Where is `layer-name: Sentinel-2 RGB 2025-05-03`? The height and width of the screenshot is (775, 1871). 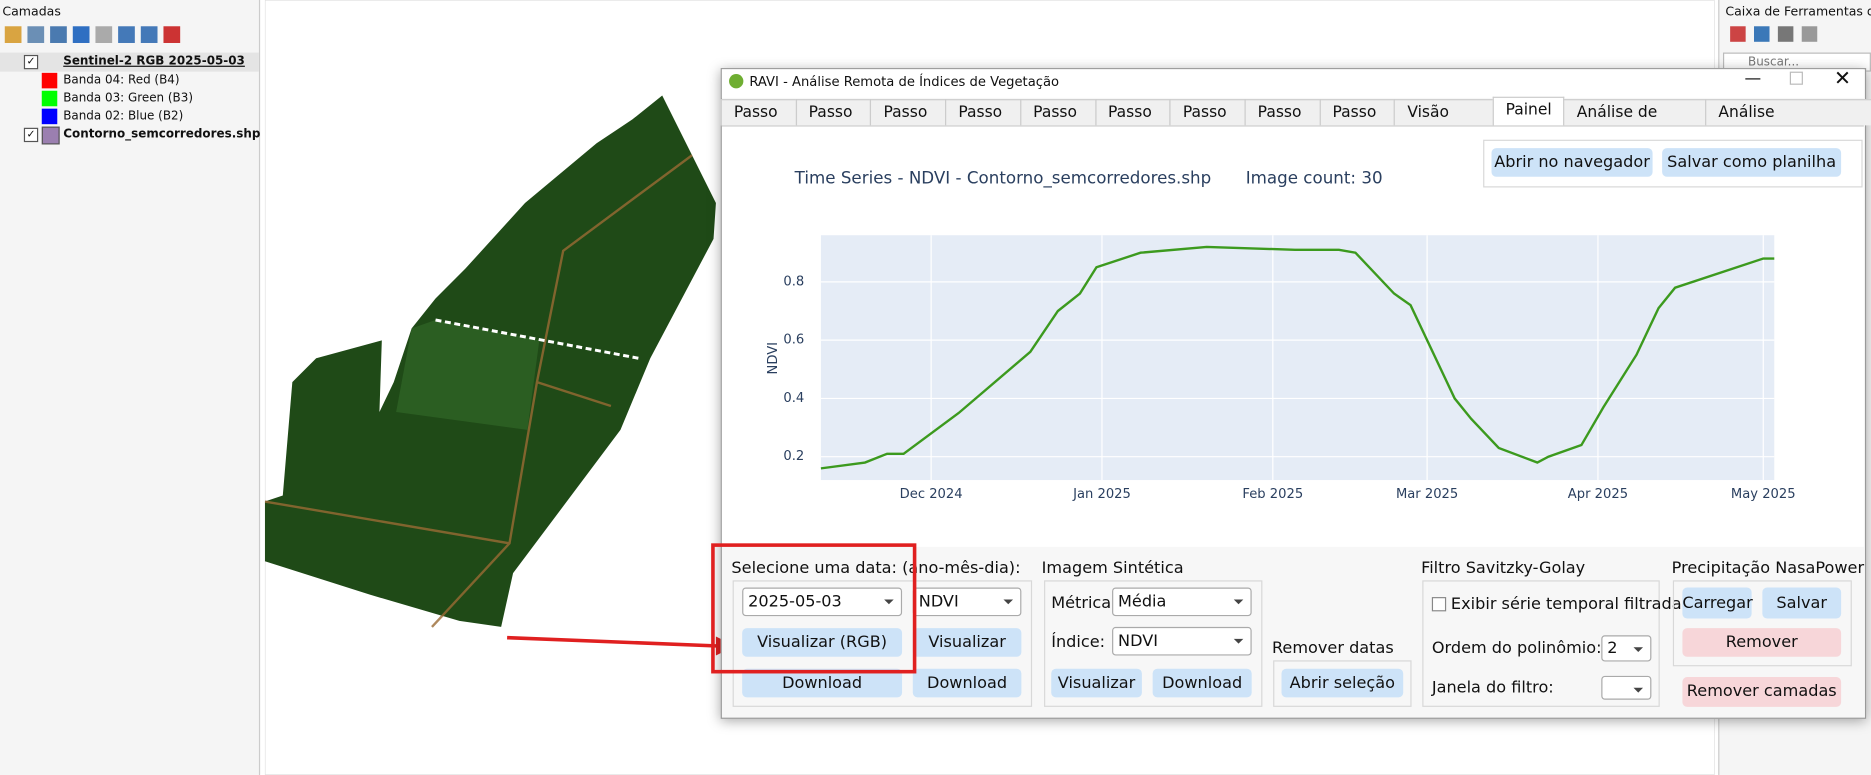
layer-name: Sentinel-2 RGB 2025-05-03 is located at coordinates (154, 61).